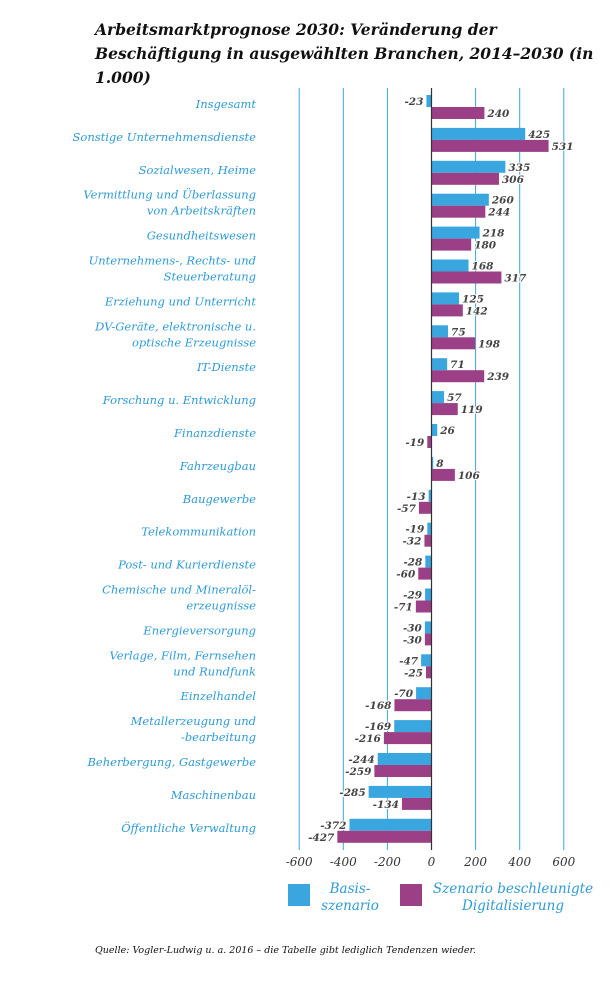 This screenshot has width=614, height=990. I want to click on legend-label-line: Szenario beschleunigte, so click(513, 889).